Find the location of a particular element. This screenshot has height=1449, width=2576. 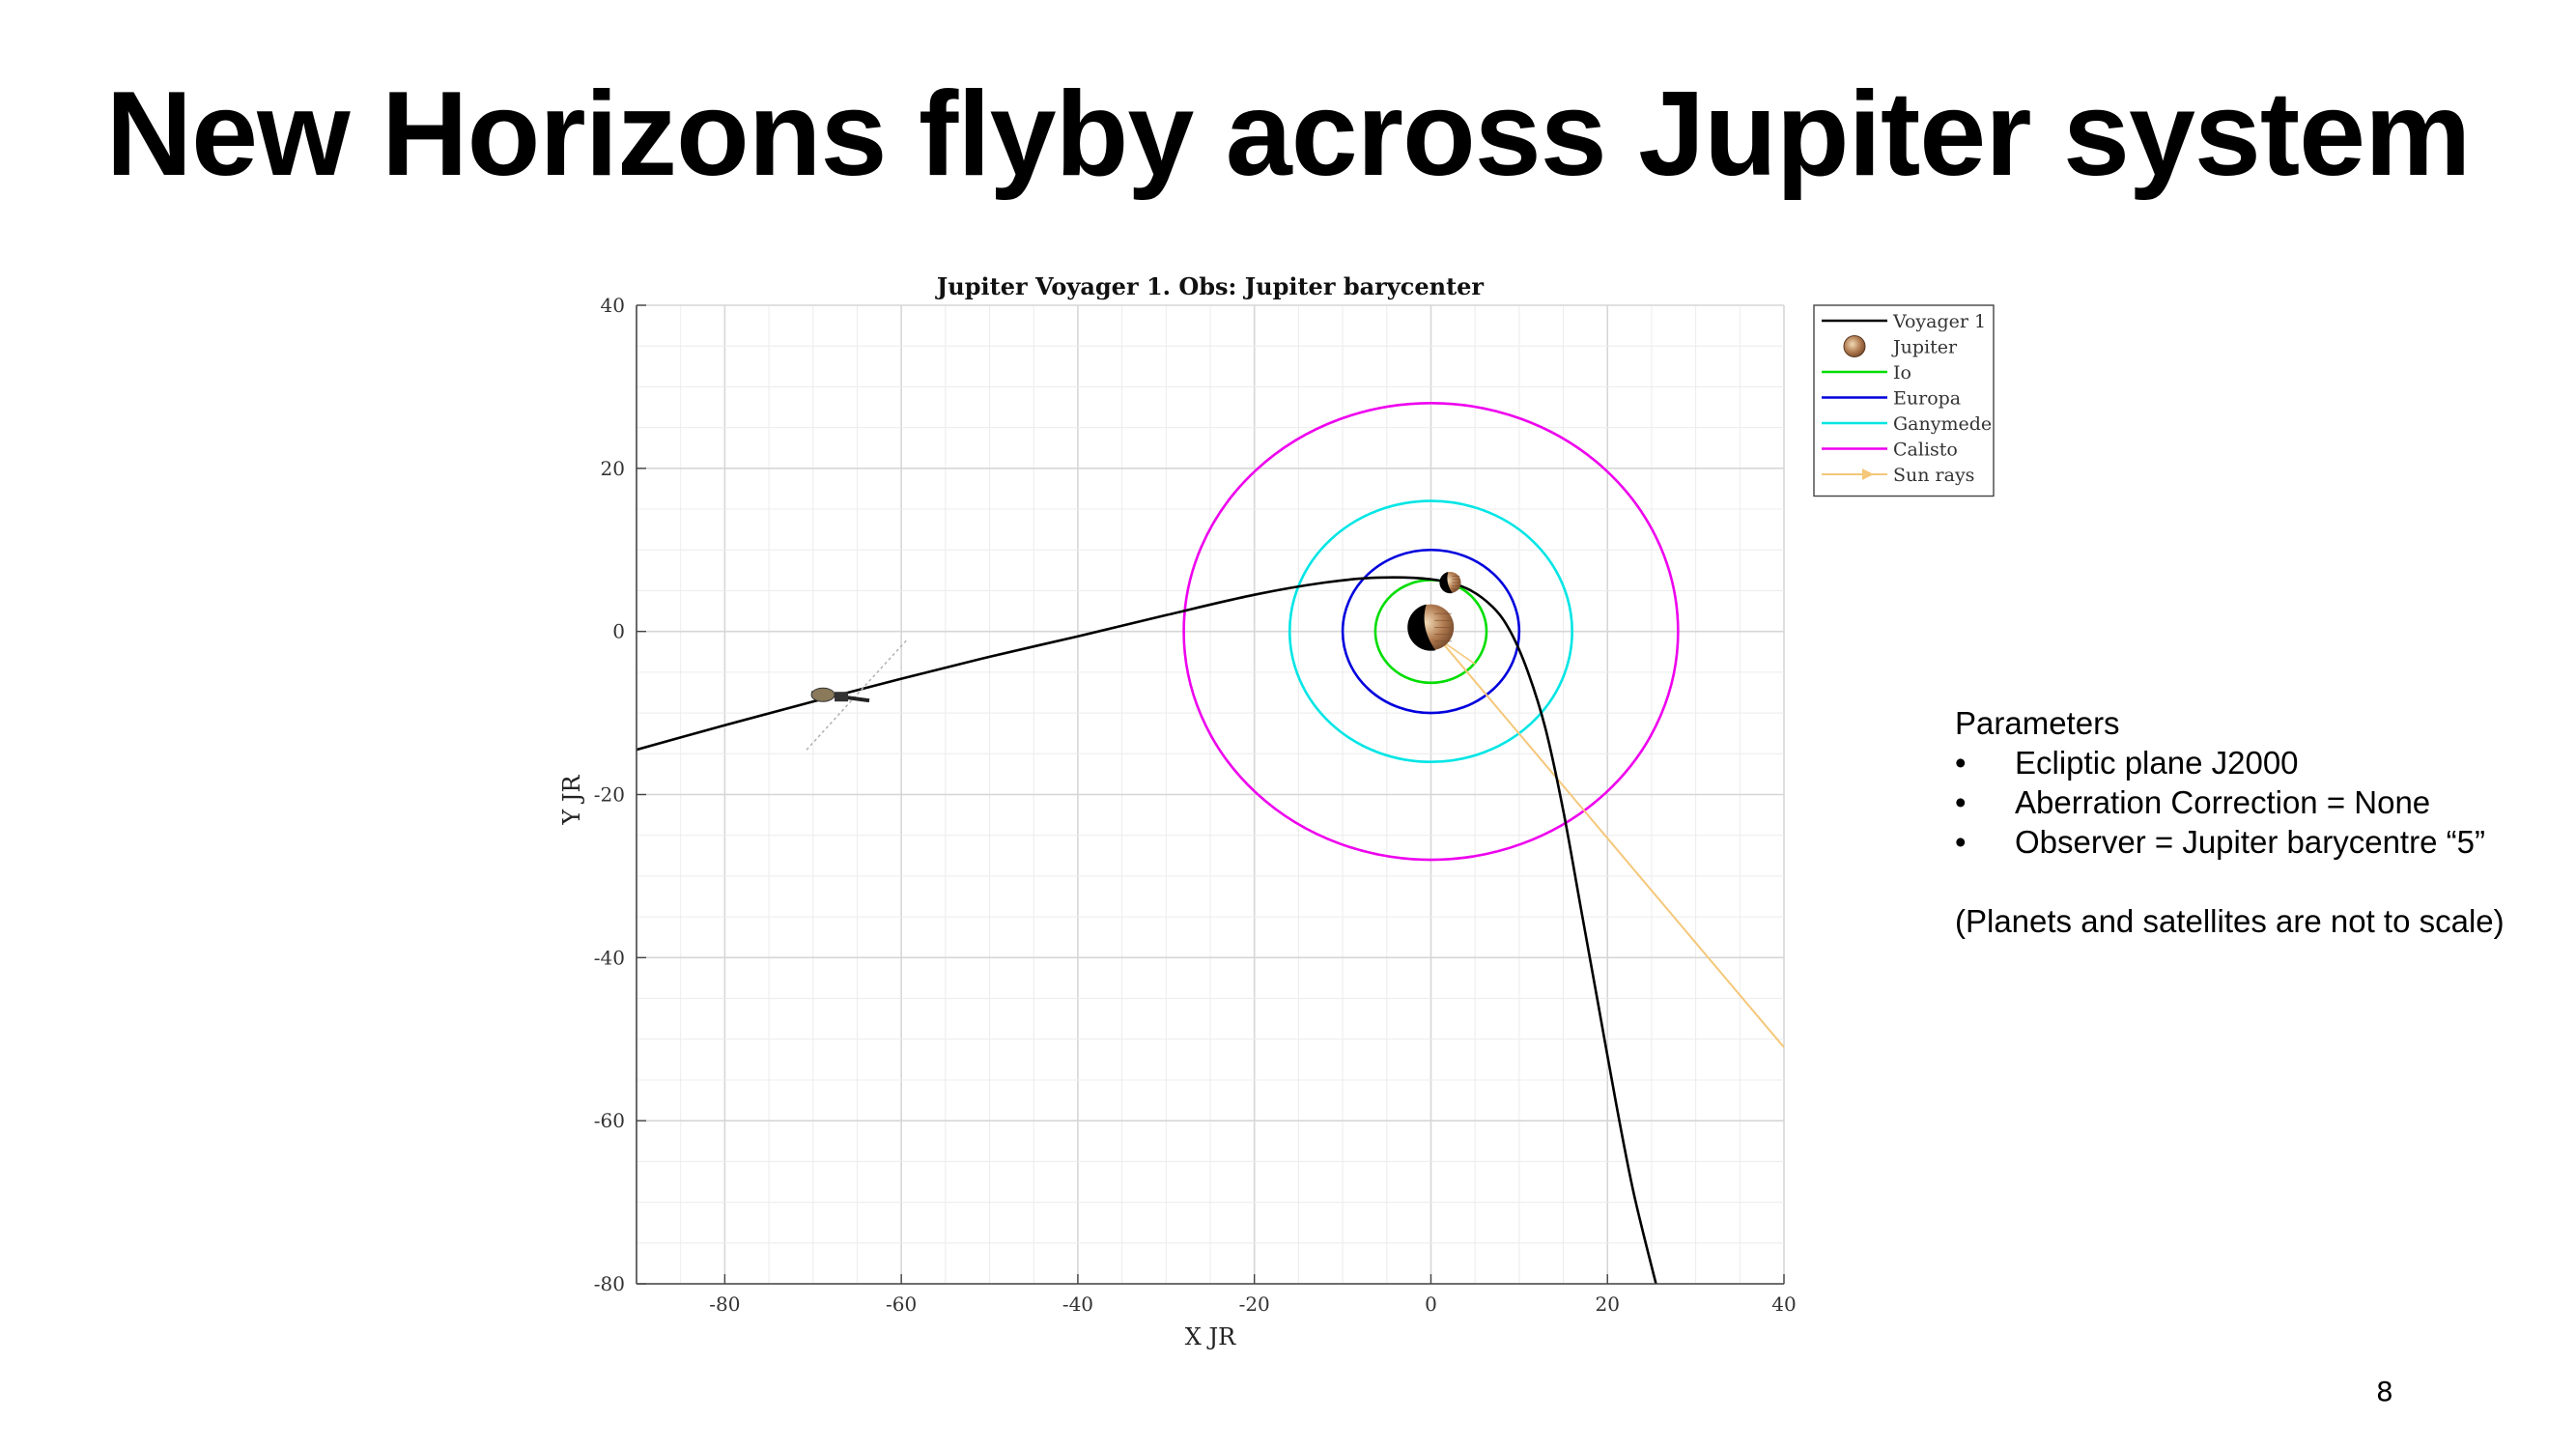

y-tick-label: 20 is located at coordinates (613, 468).